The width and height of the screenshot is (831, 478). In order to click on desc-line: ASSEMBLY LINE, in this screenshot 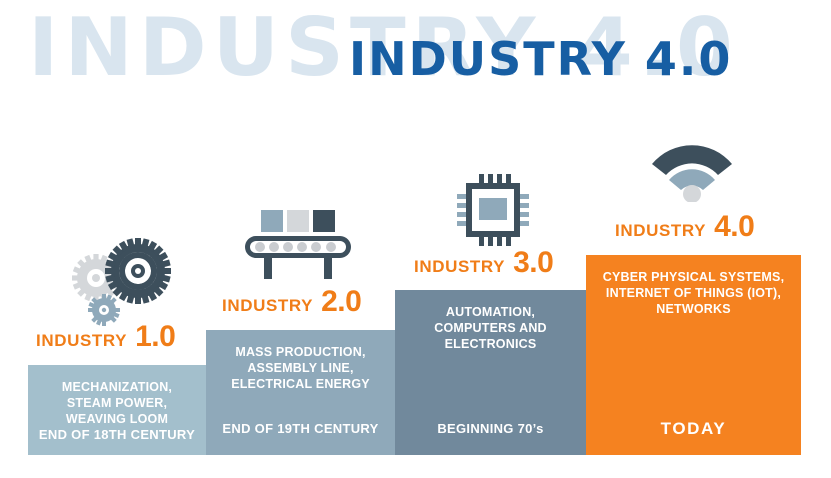, I will do `click(300, 368)`.